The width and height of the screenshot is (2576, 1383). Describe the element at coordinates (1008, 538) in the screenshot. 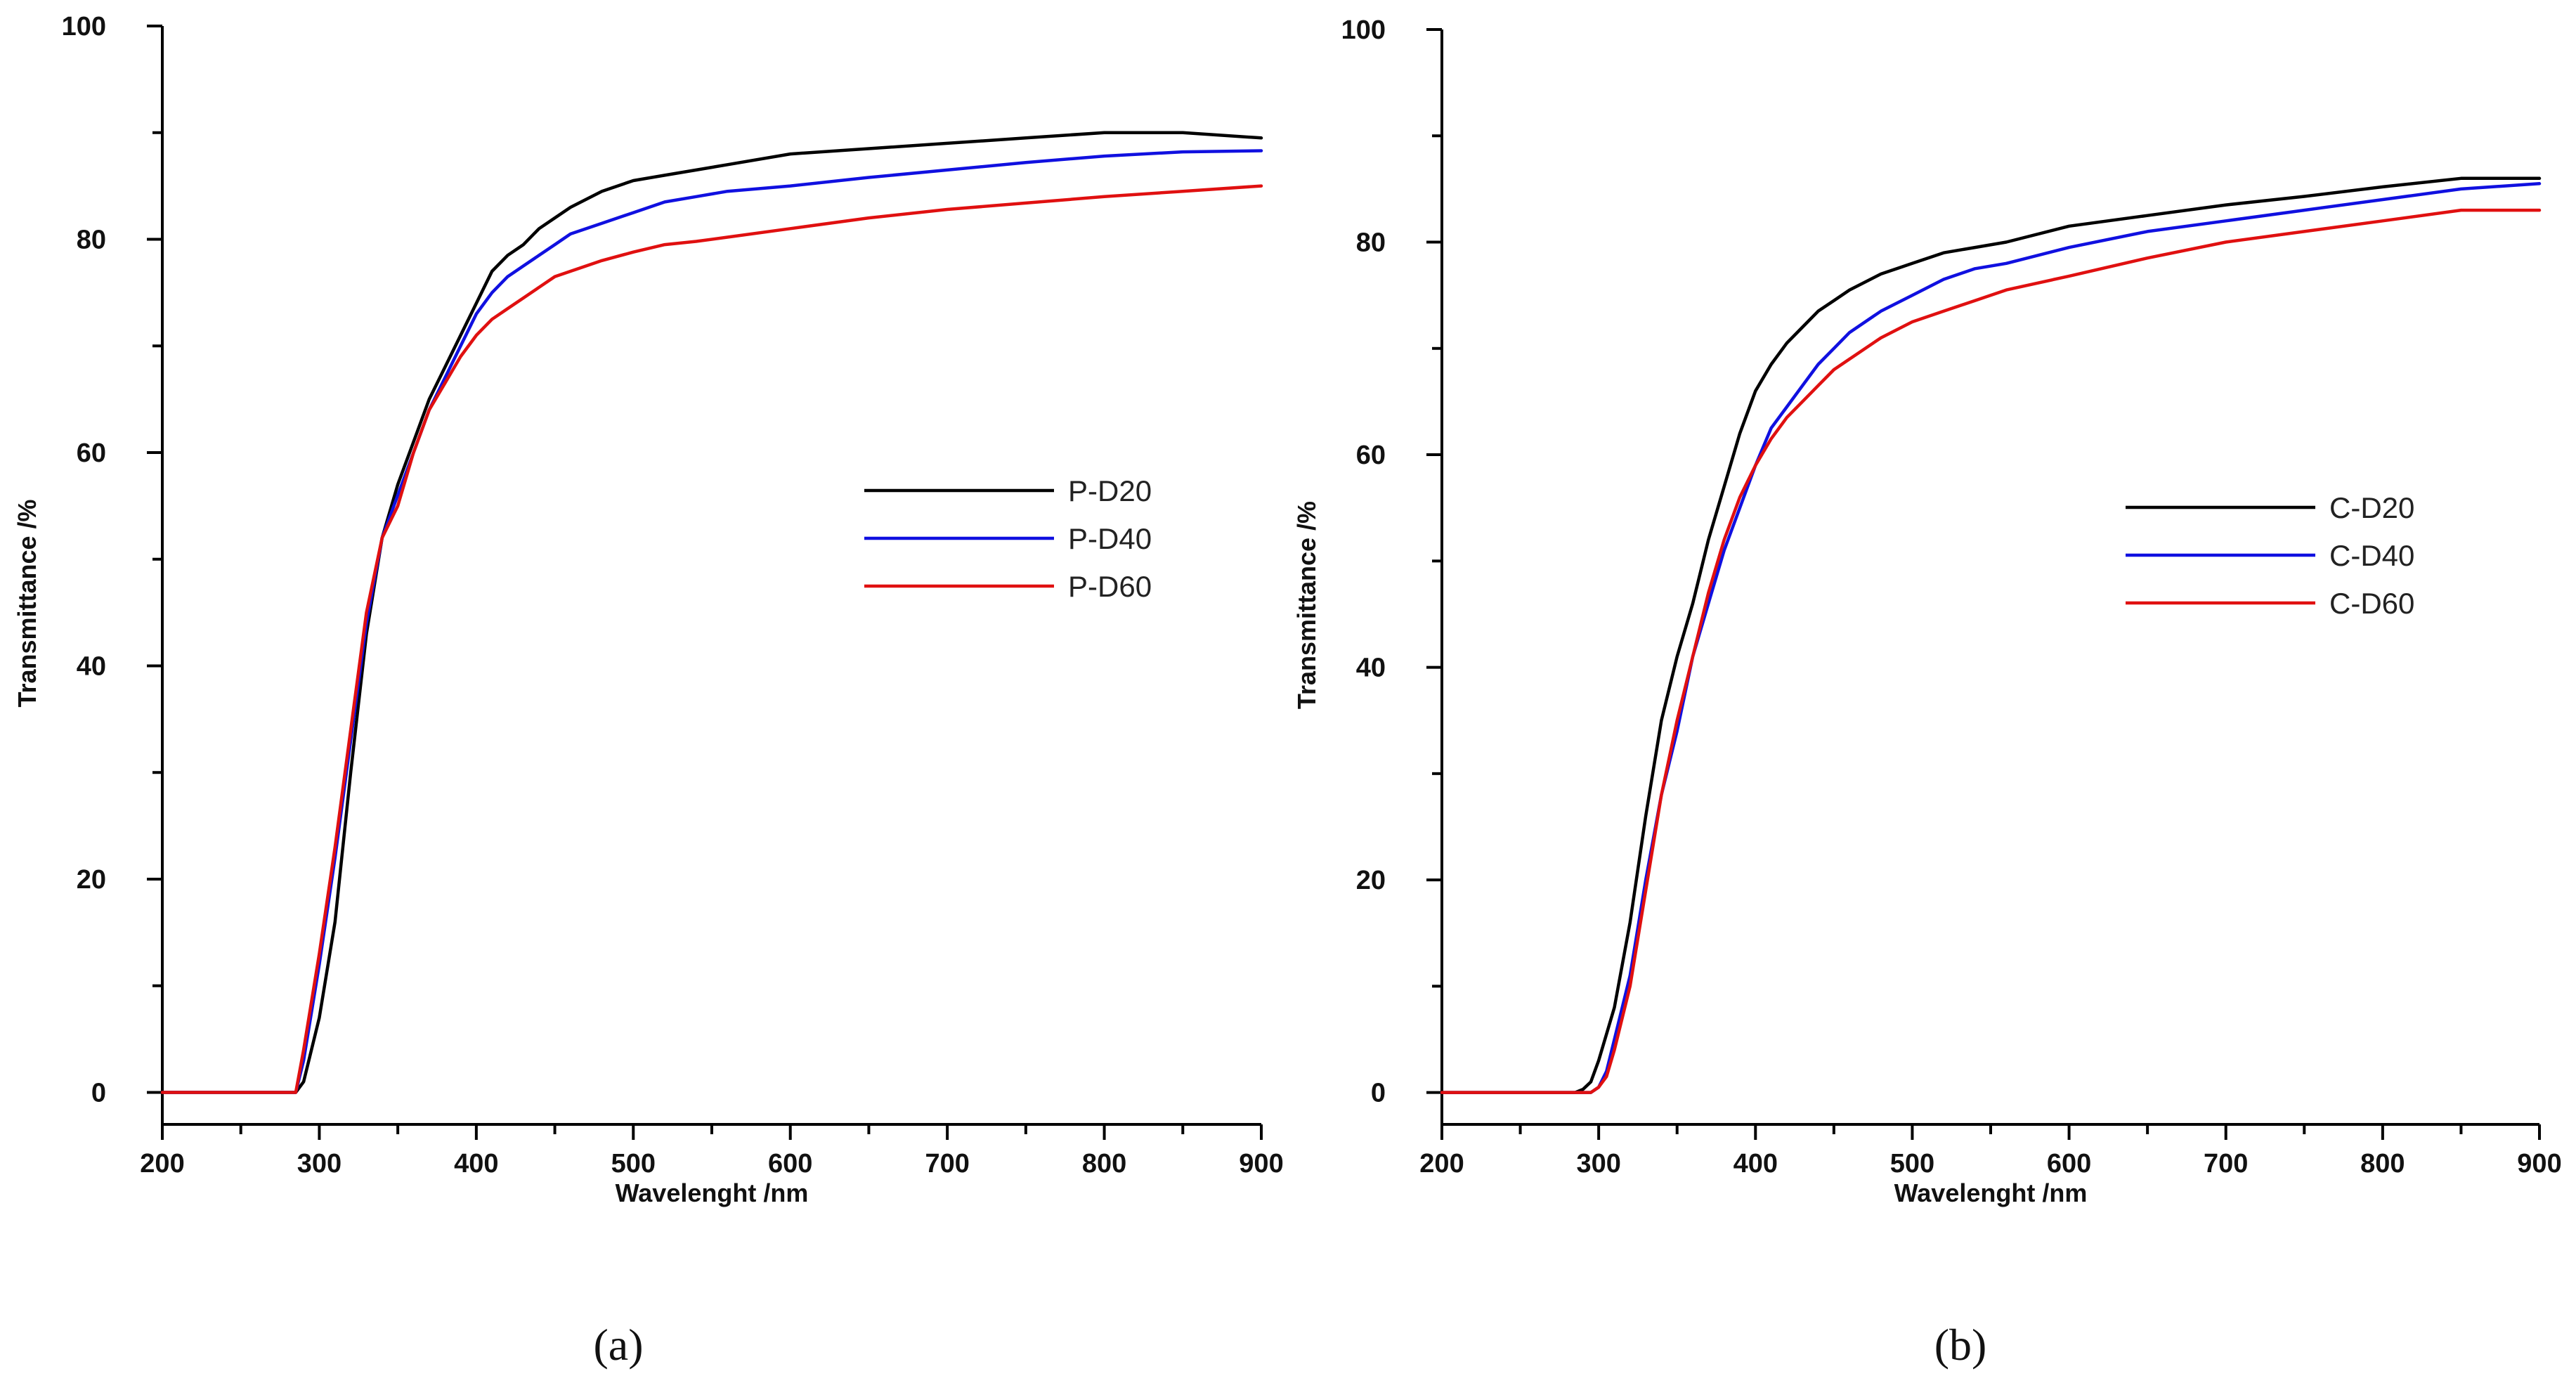

I see `legend: P-D20 P-D40 P-D60` at that location.